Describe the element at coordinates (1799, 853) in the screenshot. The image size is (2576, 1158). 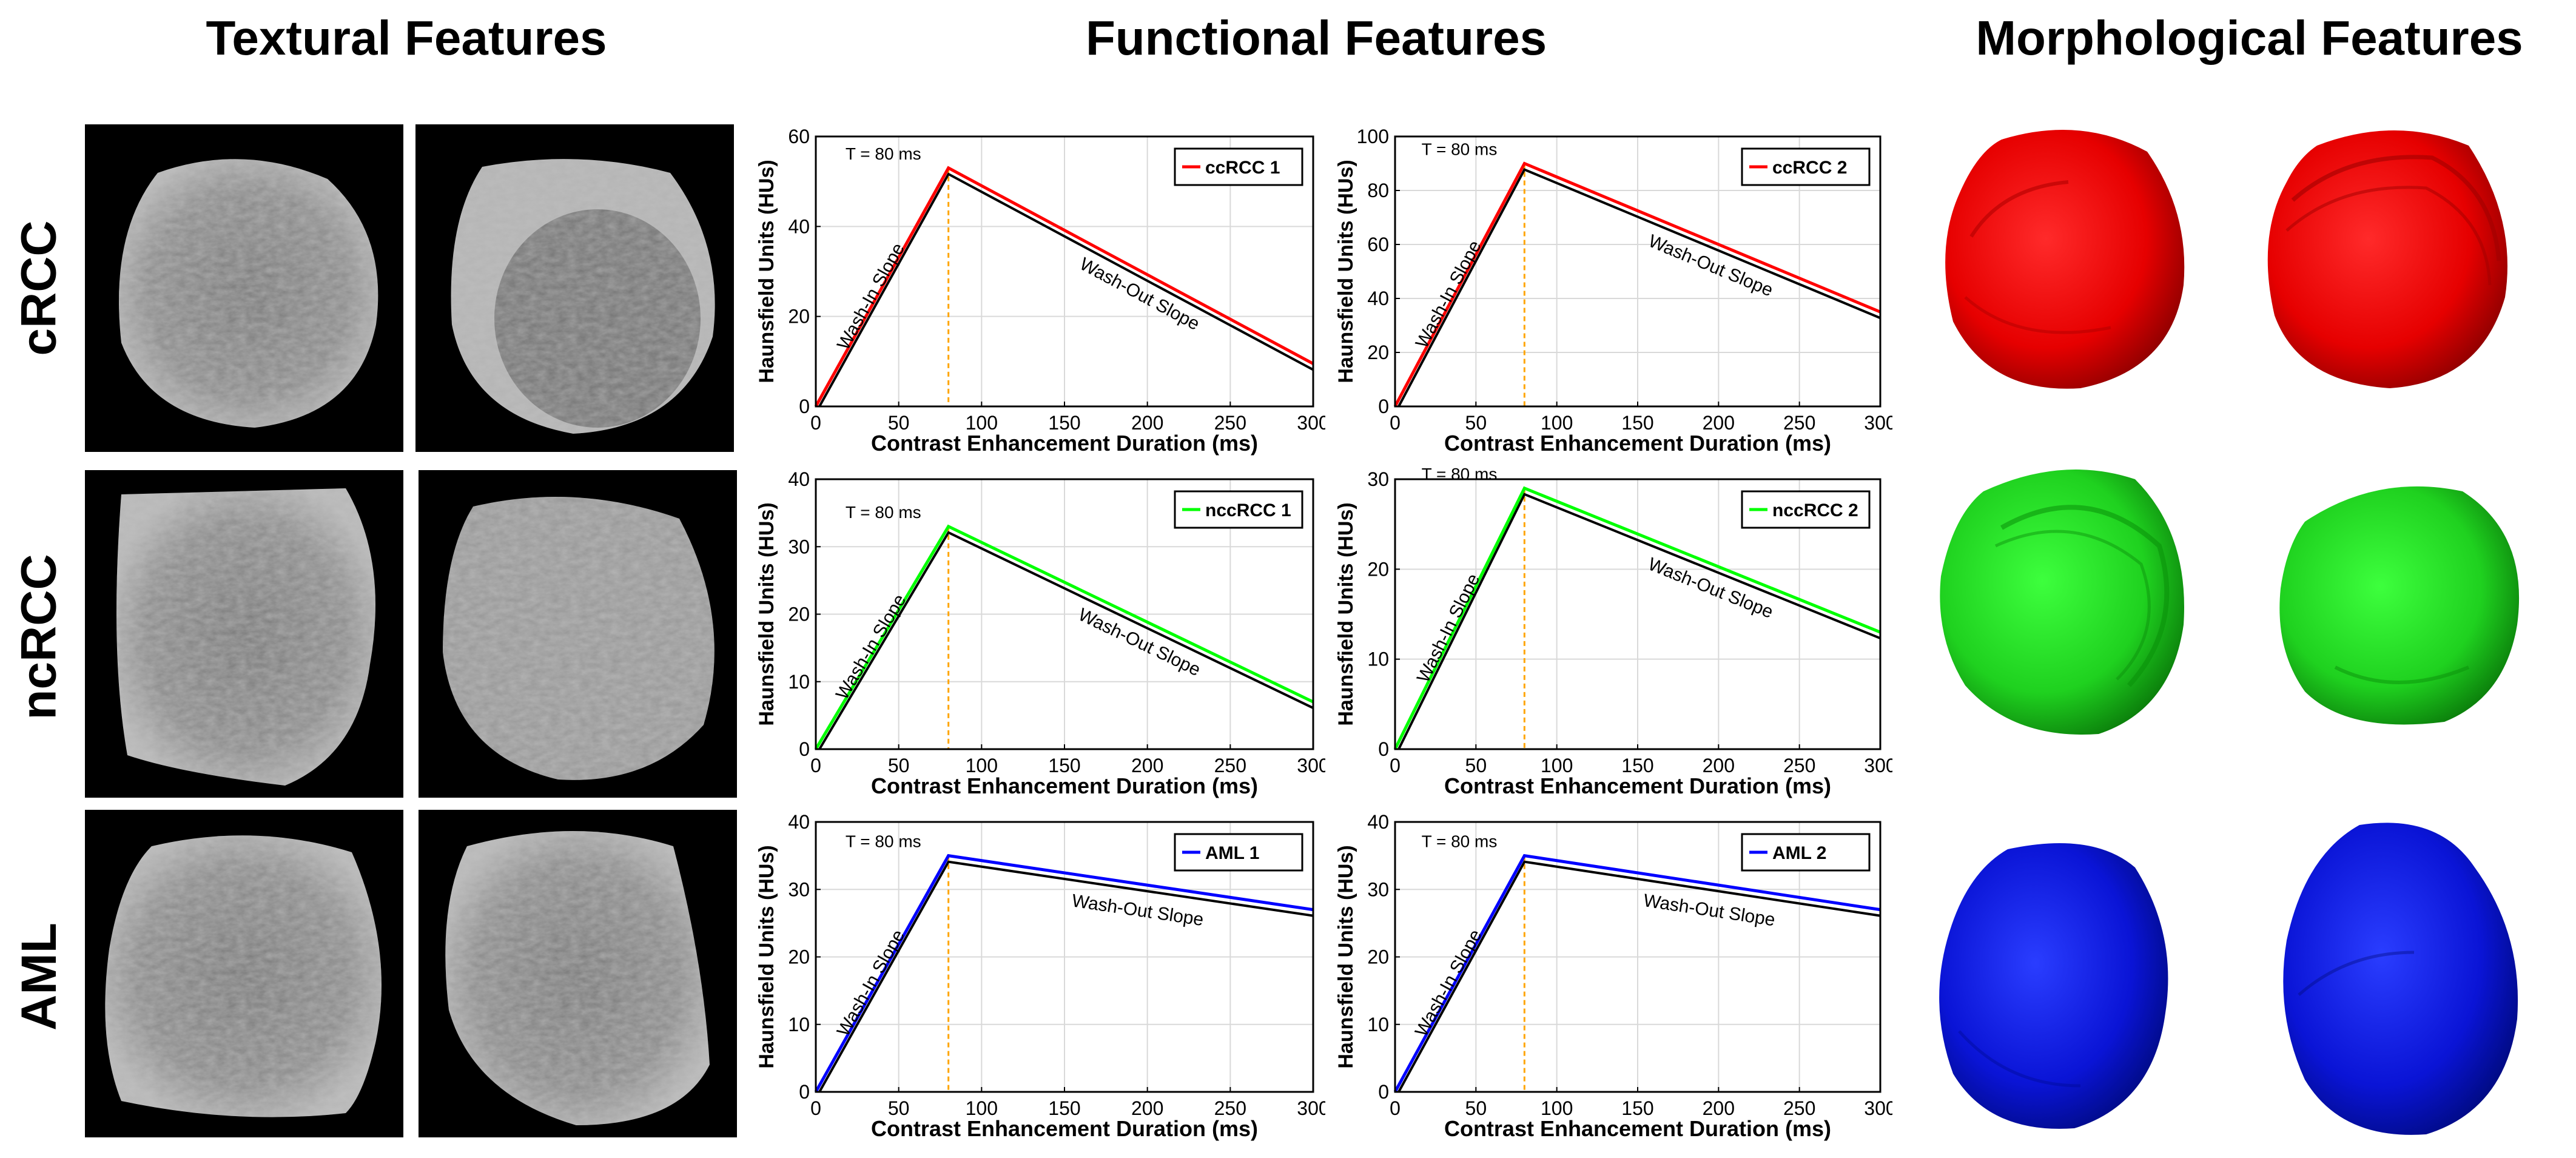
I see `legend-label: AML 2` at that location.